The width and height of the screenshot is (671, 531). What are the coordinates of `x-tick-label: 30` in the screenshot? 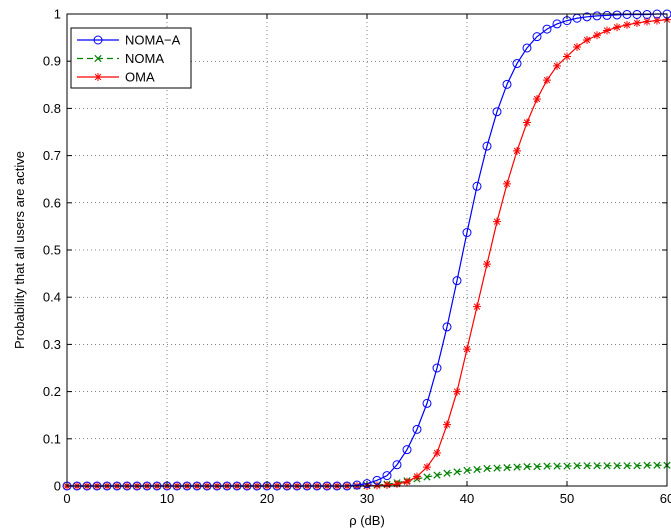 It's located at (367, 498).